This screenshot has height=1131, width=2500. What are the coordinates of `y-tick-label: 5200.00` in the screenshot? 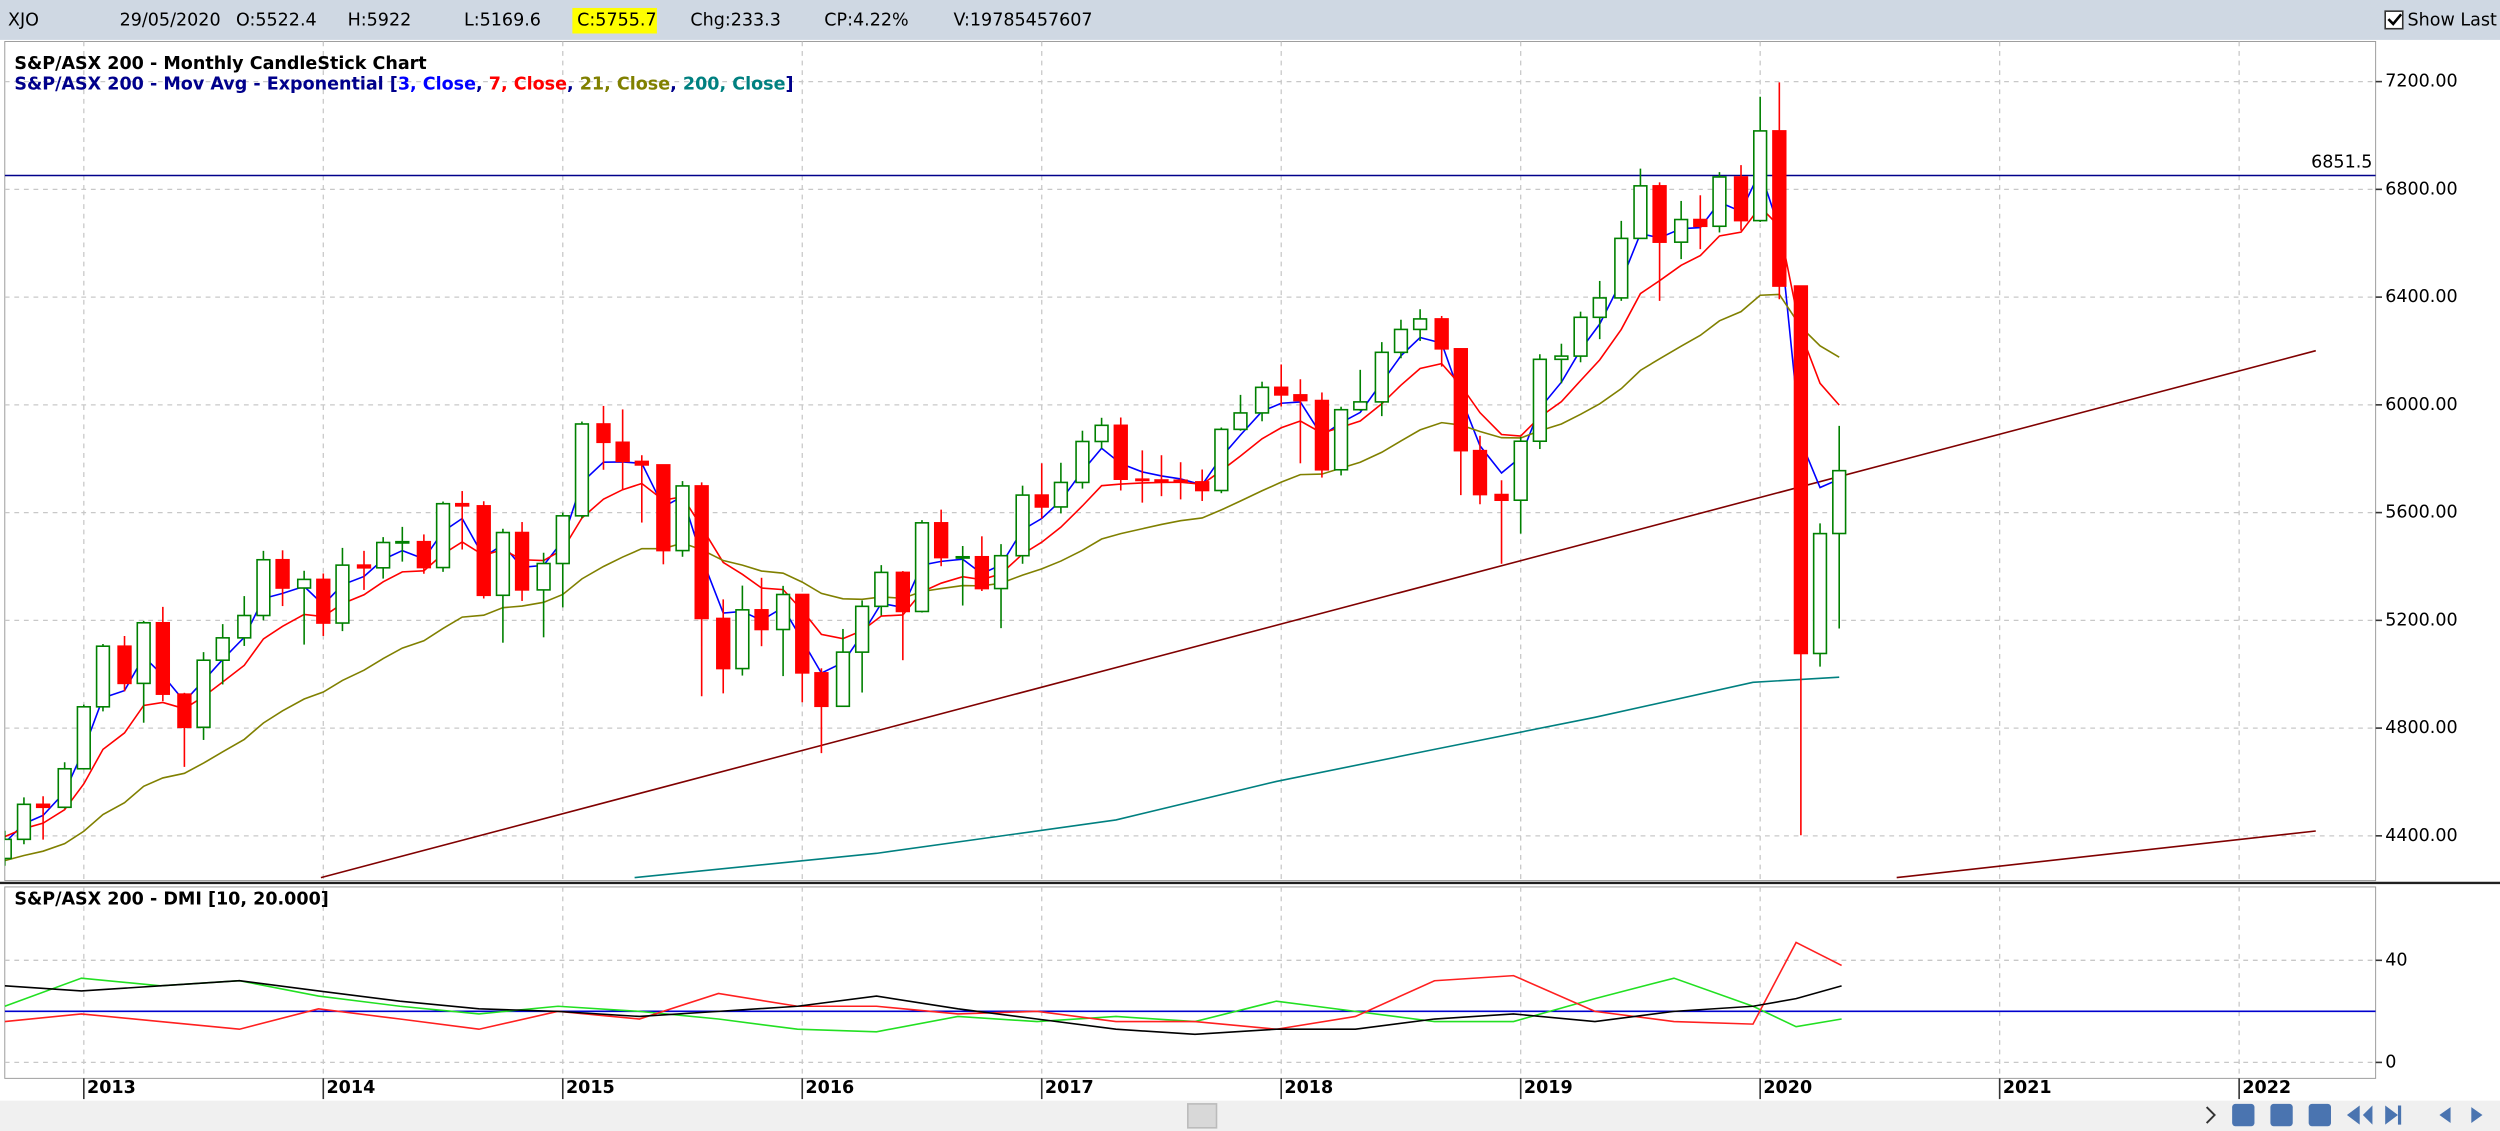 It's located at (2421, 620).